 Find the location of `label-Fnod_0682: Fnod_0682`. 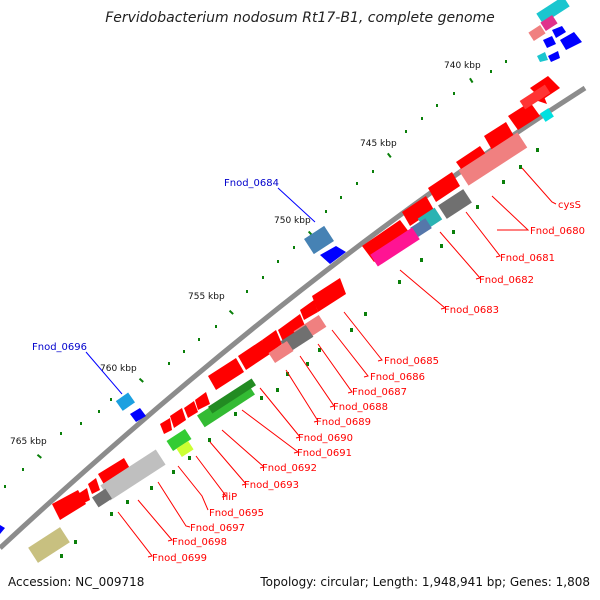

label-Fnod_0682: Fnod_0682 is located at coordinates (506, 280).